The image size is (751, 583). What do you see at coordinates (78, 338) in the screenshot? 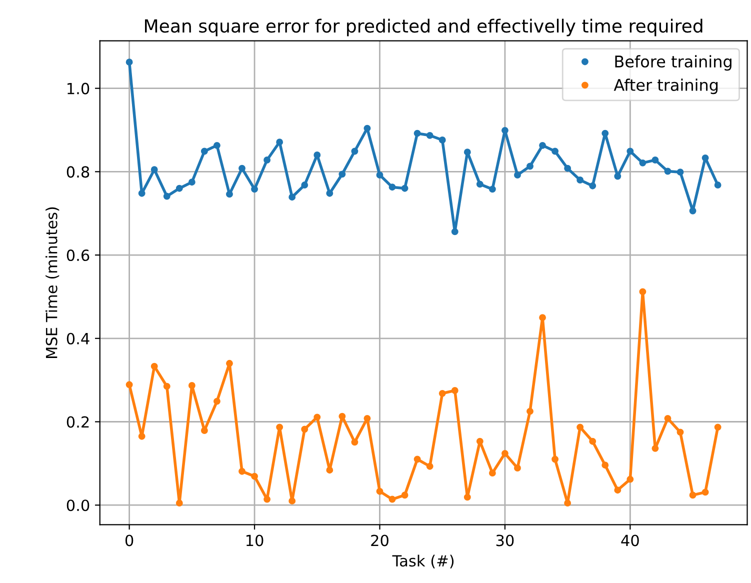
I see `y-tick-label: 0.4` at bounding box center [78, 338].